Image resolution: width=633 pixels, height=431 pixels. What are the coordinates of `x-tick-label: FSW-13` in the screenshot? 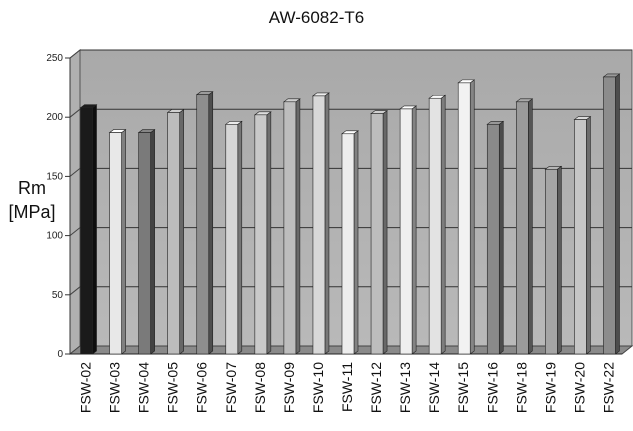 It's located at (405, 387).